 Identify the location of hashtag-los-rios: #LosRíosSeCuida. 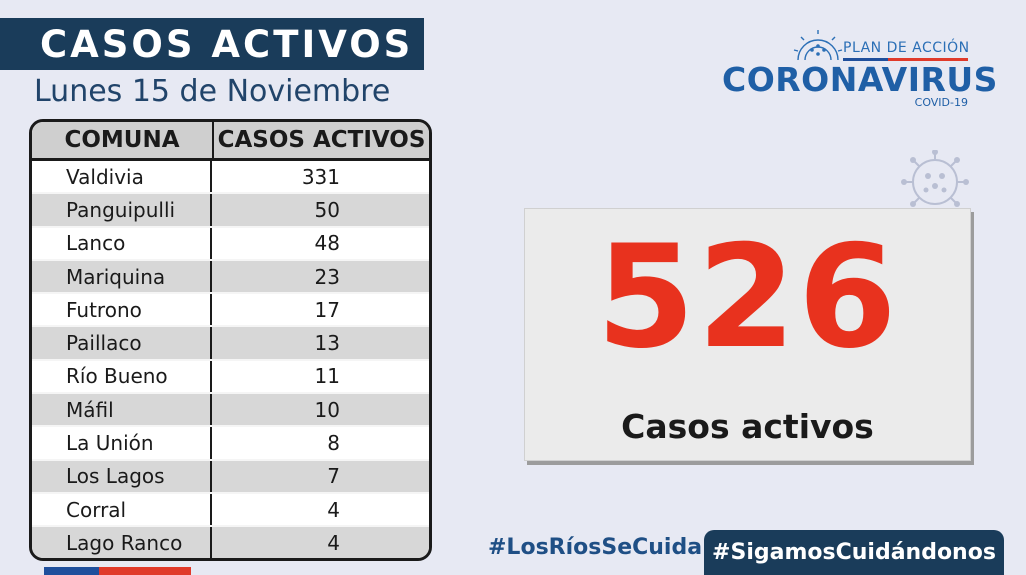
(595, 547).